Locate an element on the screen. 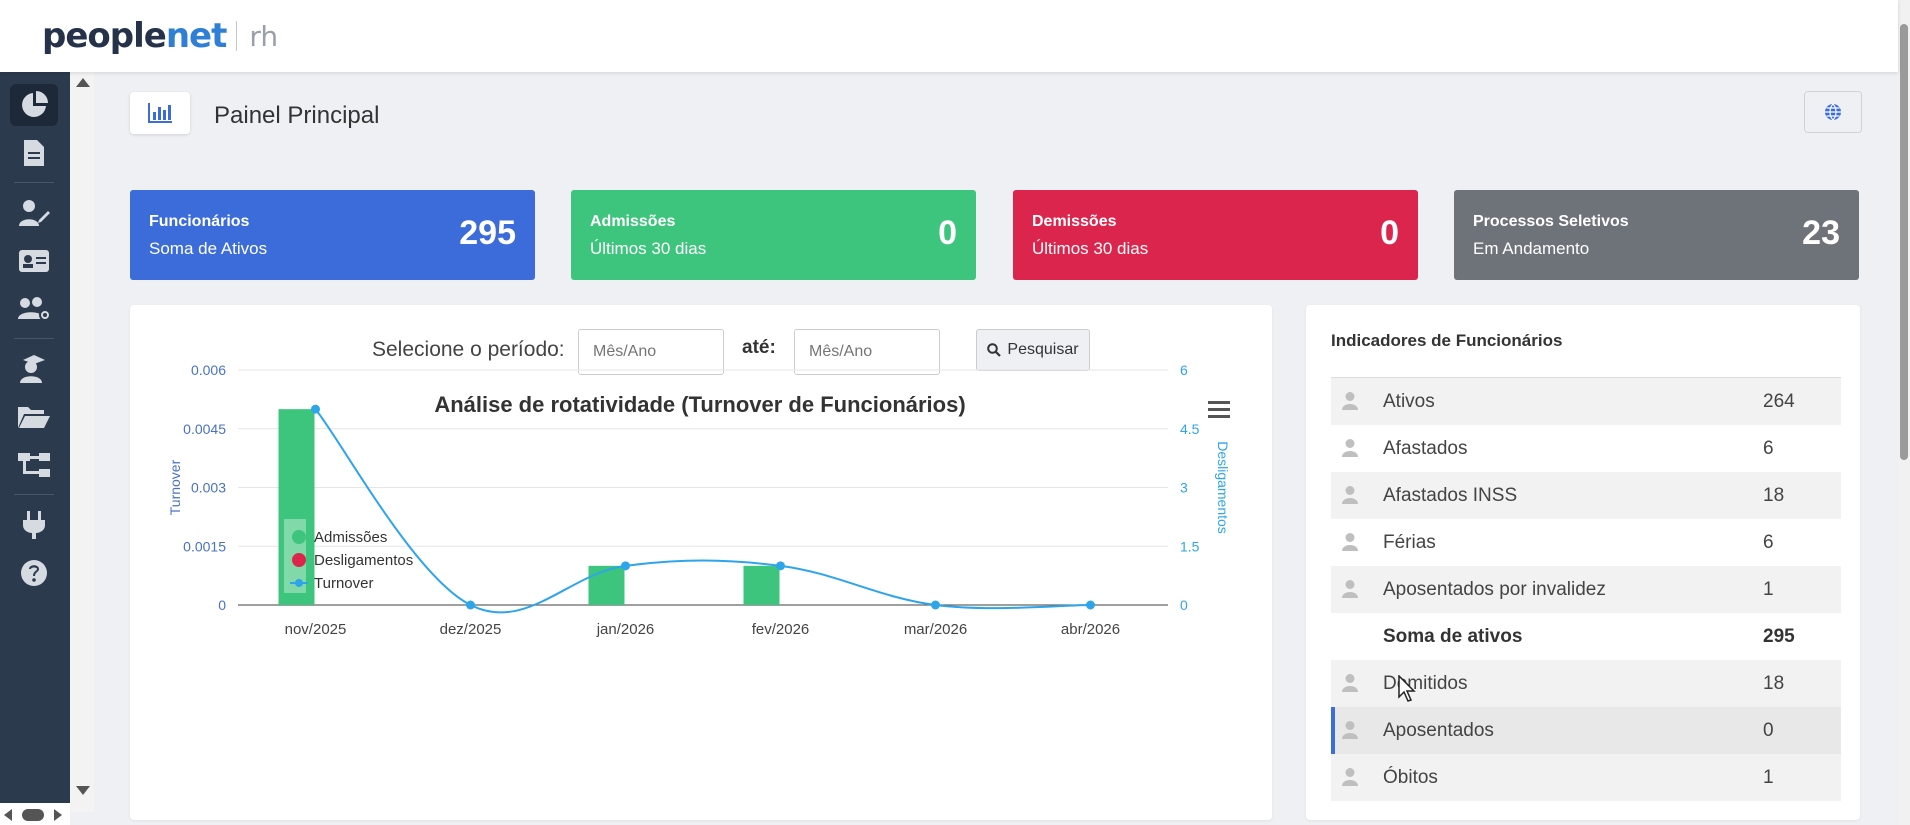 This screenshot has width=1910, height=825. user-edit-icon is located at coordinates (34, 213).